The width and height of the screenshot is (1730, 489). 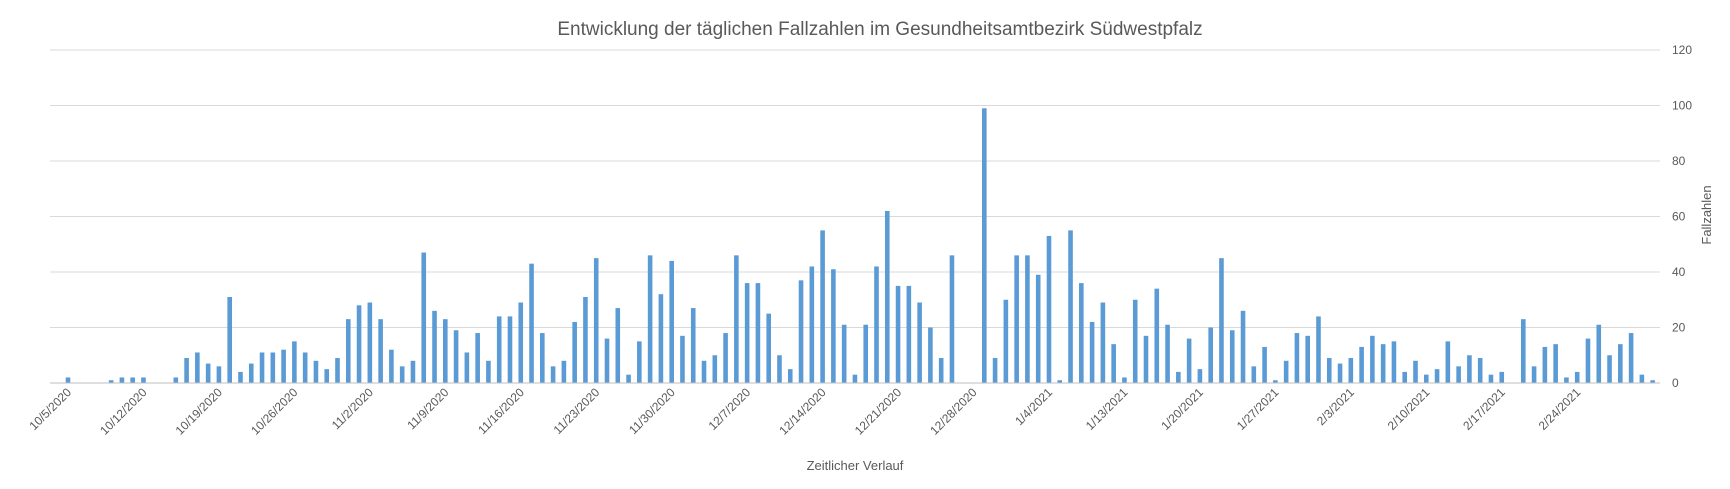 I want to click on x-tick-label: 12/28/2020, so click(x=953, y=411).